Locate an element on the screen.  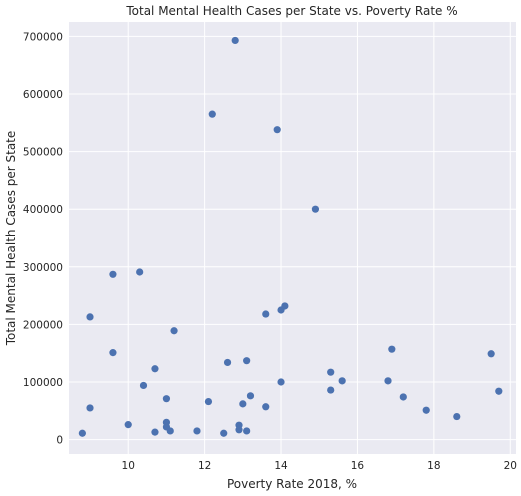
y-axis-label: Total Mental Health Cases per State is located at coordinates (11, 239).